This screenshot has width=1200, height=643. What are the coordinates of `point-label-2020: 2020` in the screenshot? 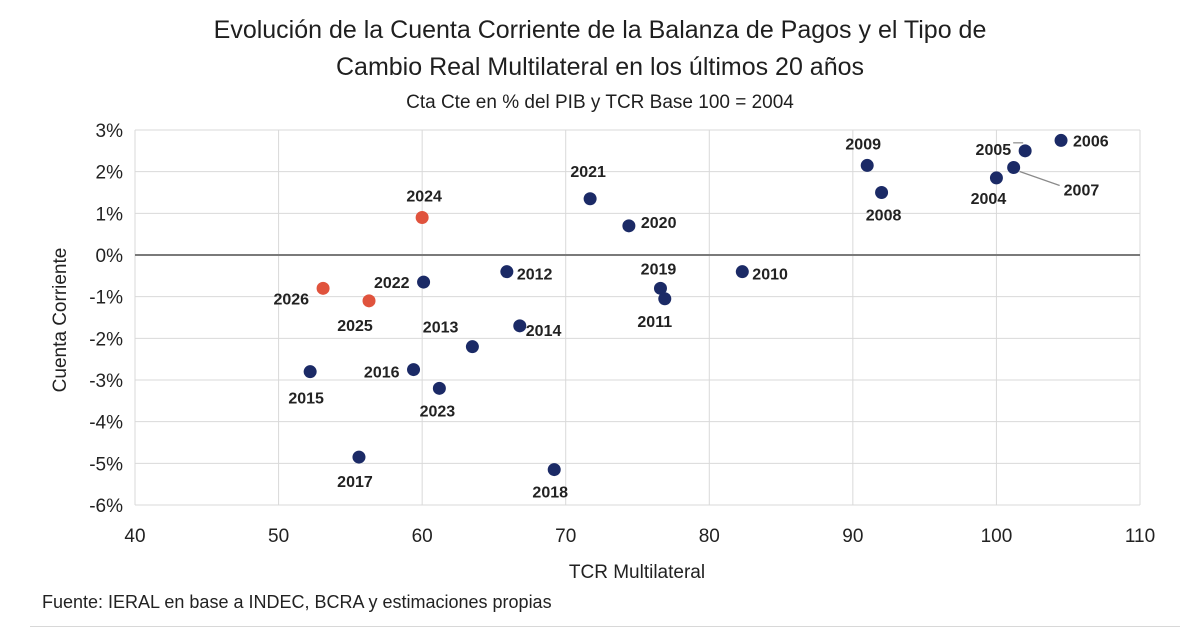 It's located at (659, 223).